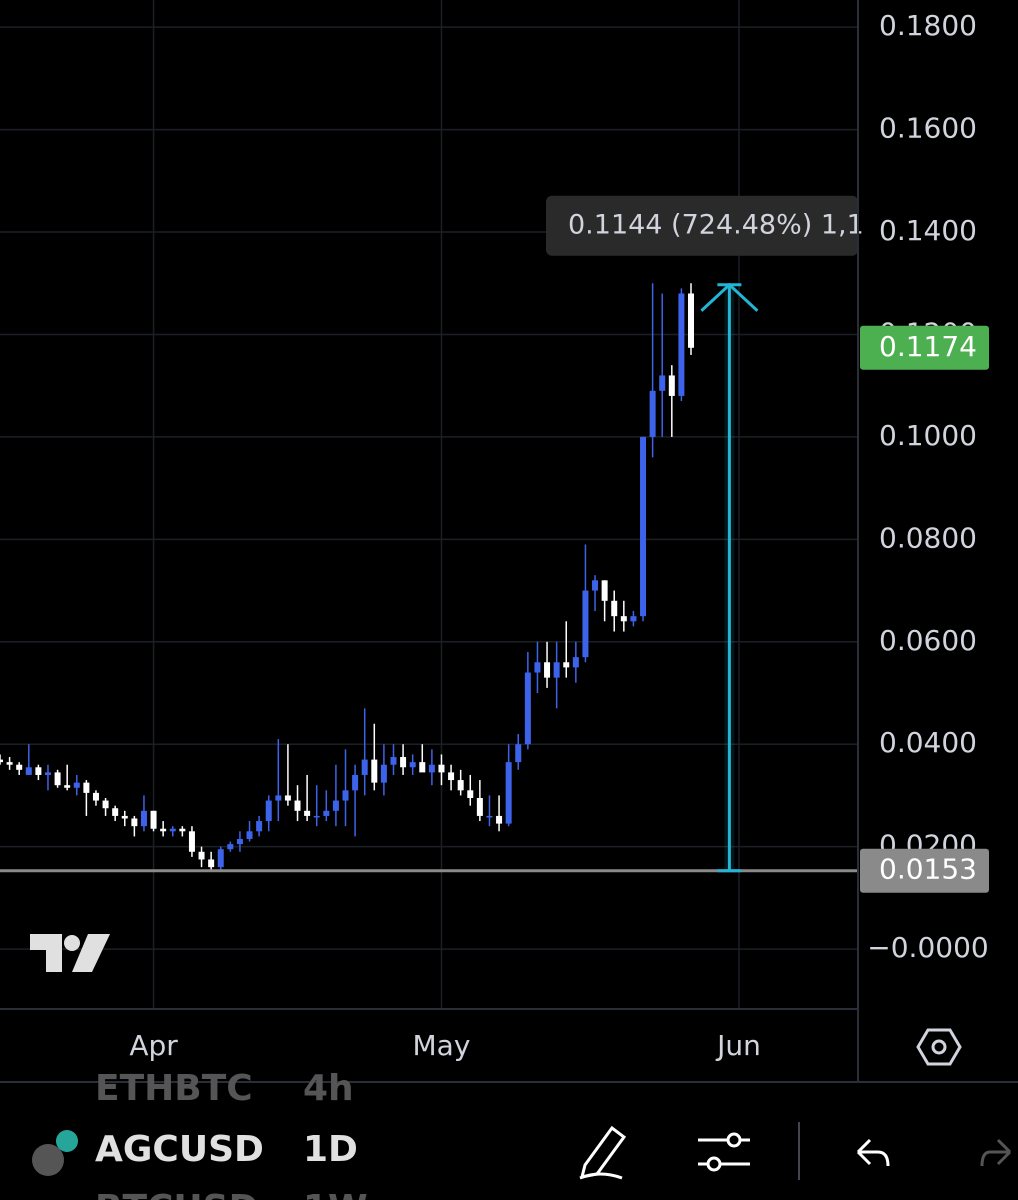 This screenshot has height=1200, width=1018. What do you see at coordinates (928, 435) in the screenshot?
I see `y-tick-label: 0.1000` at bounding box center [928, 435].